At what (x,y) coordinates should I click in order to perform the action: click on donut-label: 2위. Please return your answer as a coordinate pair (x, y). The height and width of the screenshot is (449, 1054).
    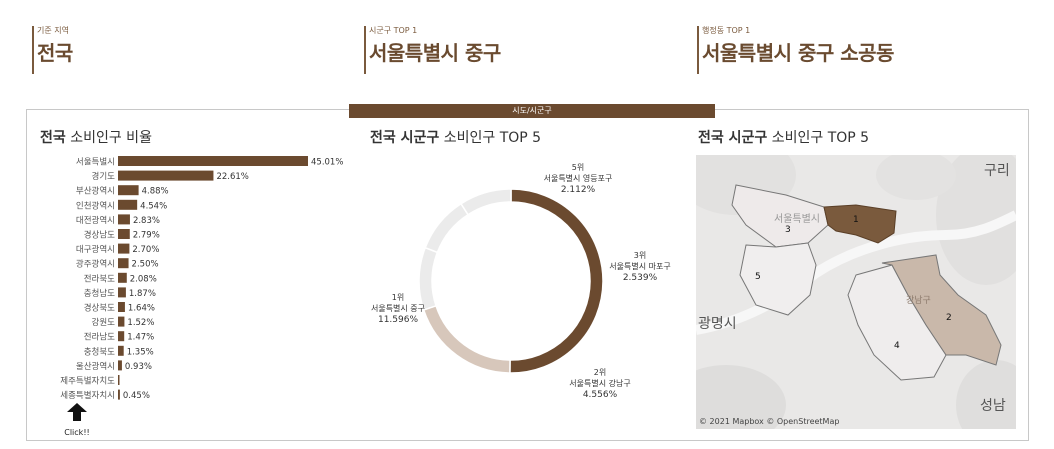
    Looking at the image, I should click on (600, 372).